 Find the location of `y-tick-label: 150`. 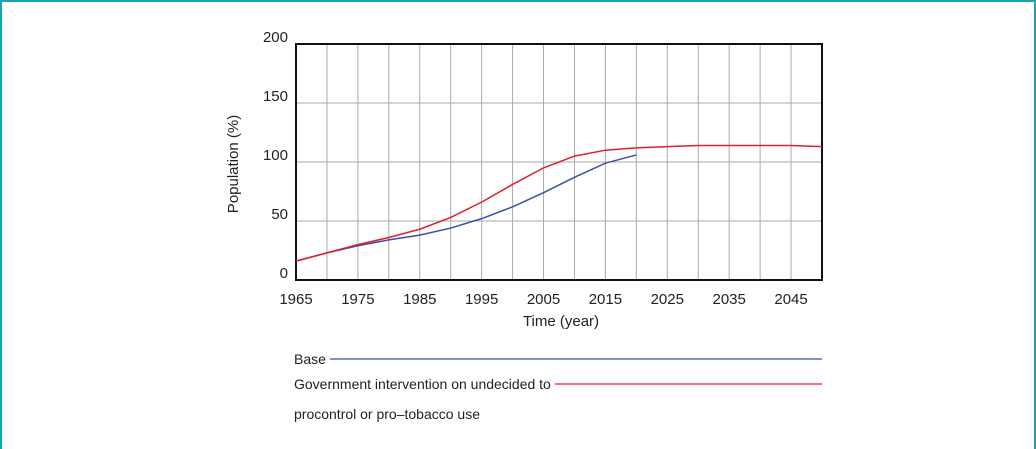

y-tick-label: 150 is located at coordinates (275, 96).